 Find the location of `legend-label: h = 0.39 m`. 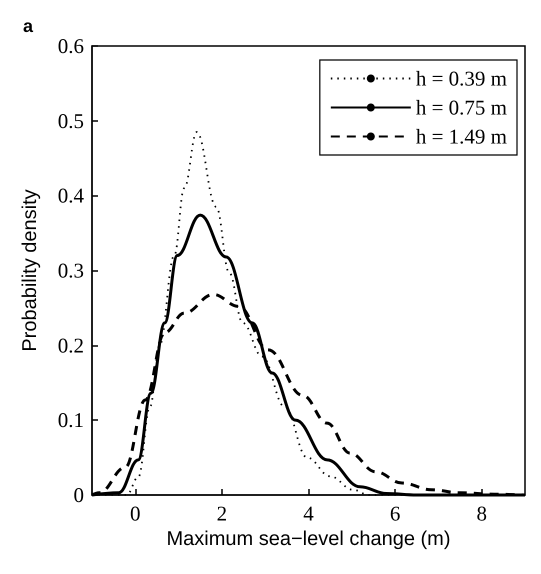

legend-label: h = 0.39 m is located at coordinates (462, 78).